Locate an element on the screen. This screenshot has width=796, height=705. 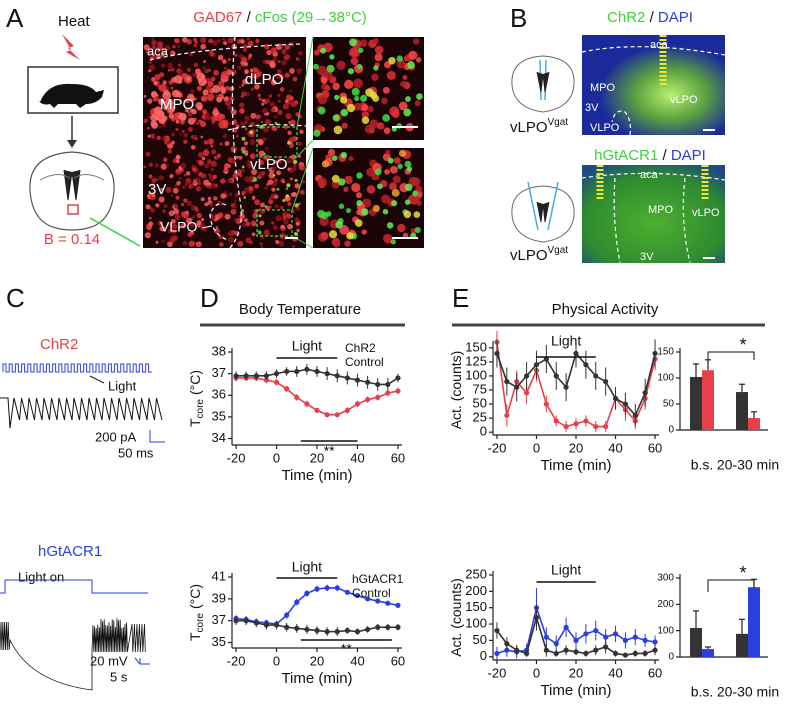
trace-title: hGtACR1 is located at coordinates (70, 551).